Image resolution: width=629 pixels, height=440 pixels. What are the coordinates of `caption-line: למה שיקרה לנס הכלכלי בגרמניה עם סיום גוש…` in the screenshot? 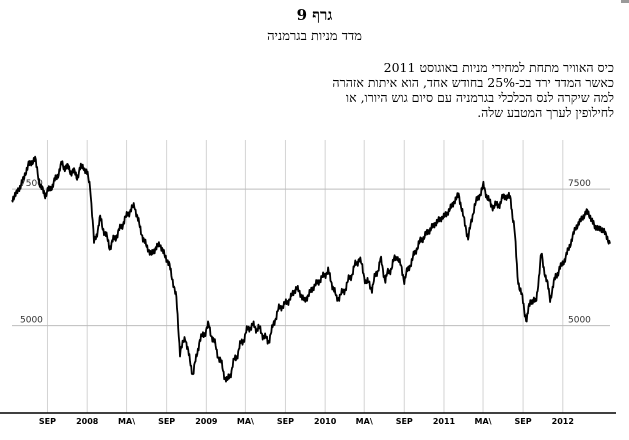 It's located at (479, 97).